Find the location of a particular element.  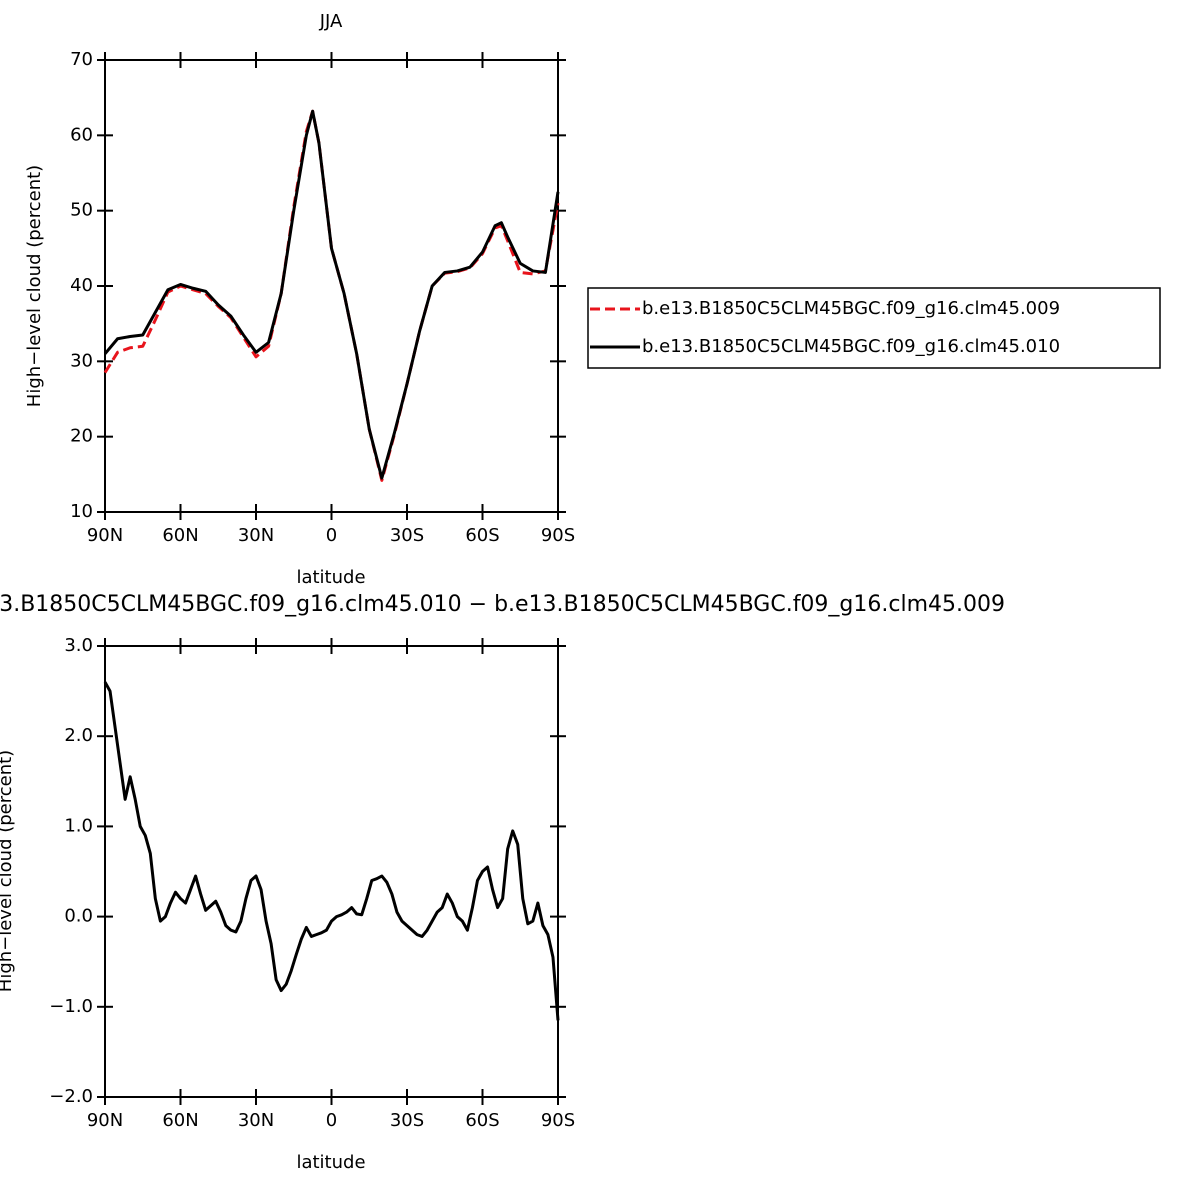

y-tick-label: 3.0 is located at coordinates (78, 645).